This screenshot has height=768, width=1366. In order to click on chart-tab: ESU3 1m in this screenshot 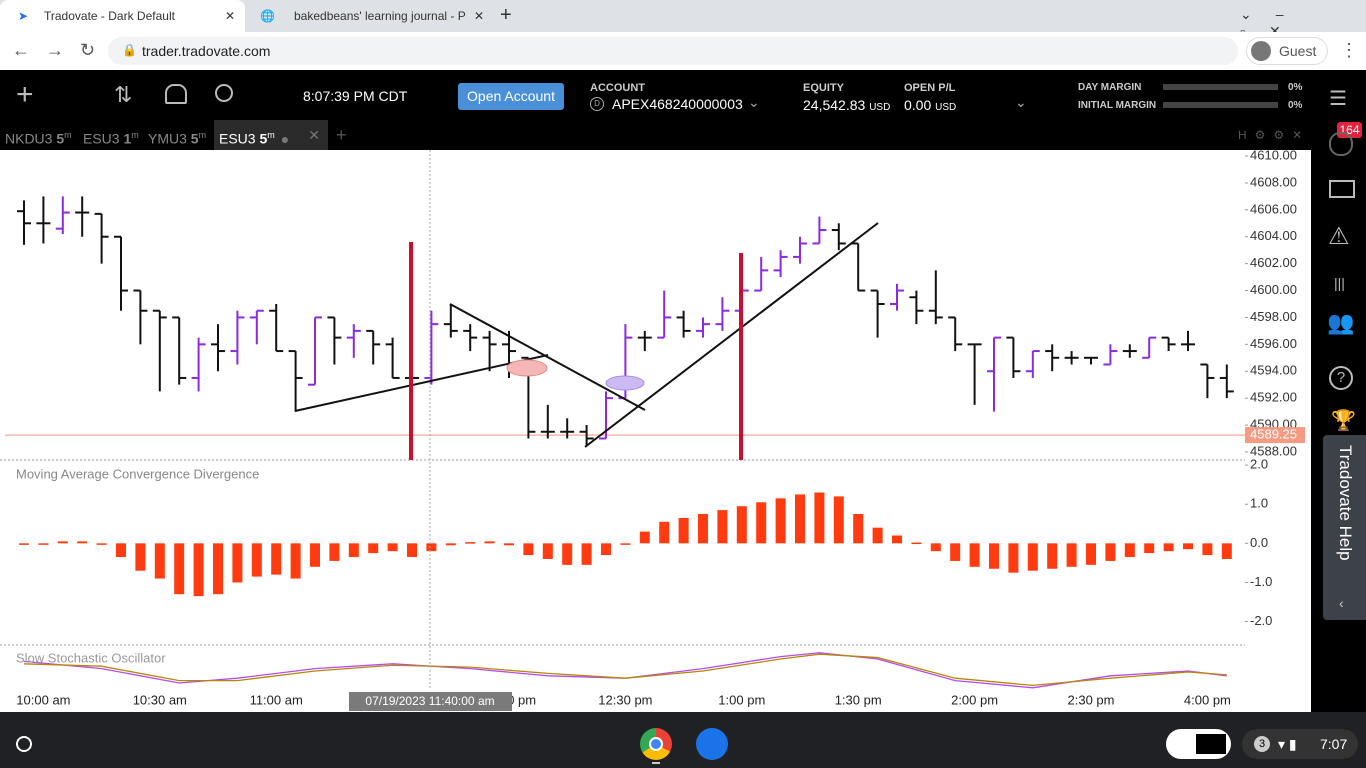, I will do `click(111, 135)`.